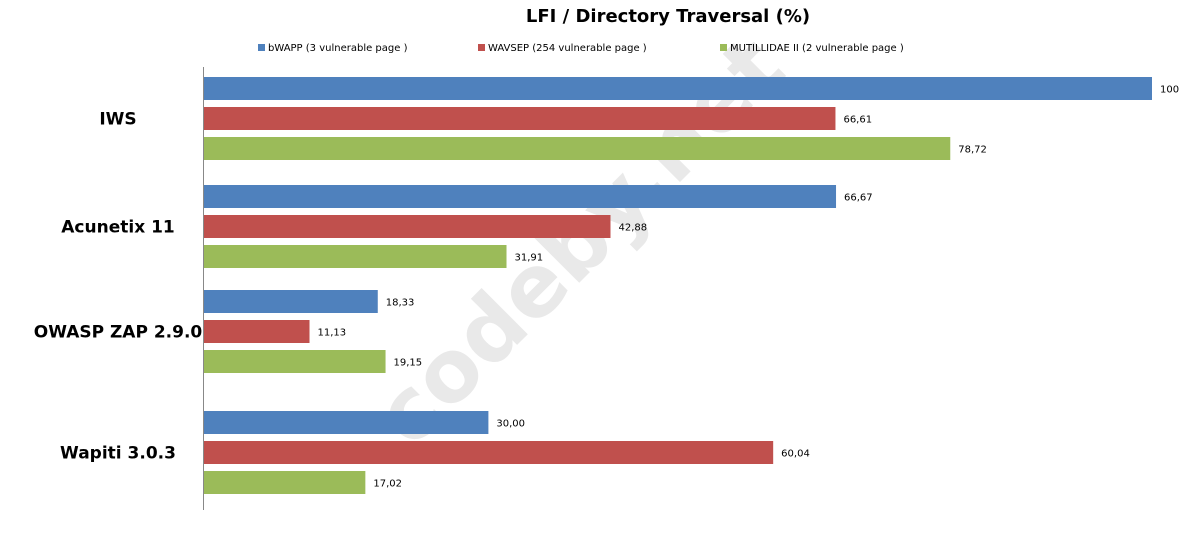 The height and width of the screenshot is (537, 1190). Describe the element at coordinates (408, 363) in the screenshot. I see `value-label-2-2: 19,15` at that location.